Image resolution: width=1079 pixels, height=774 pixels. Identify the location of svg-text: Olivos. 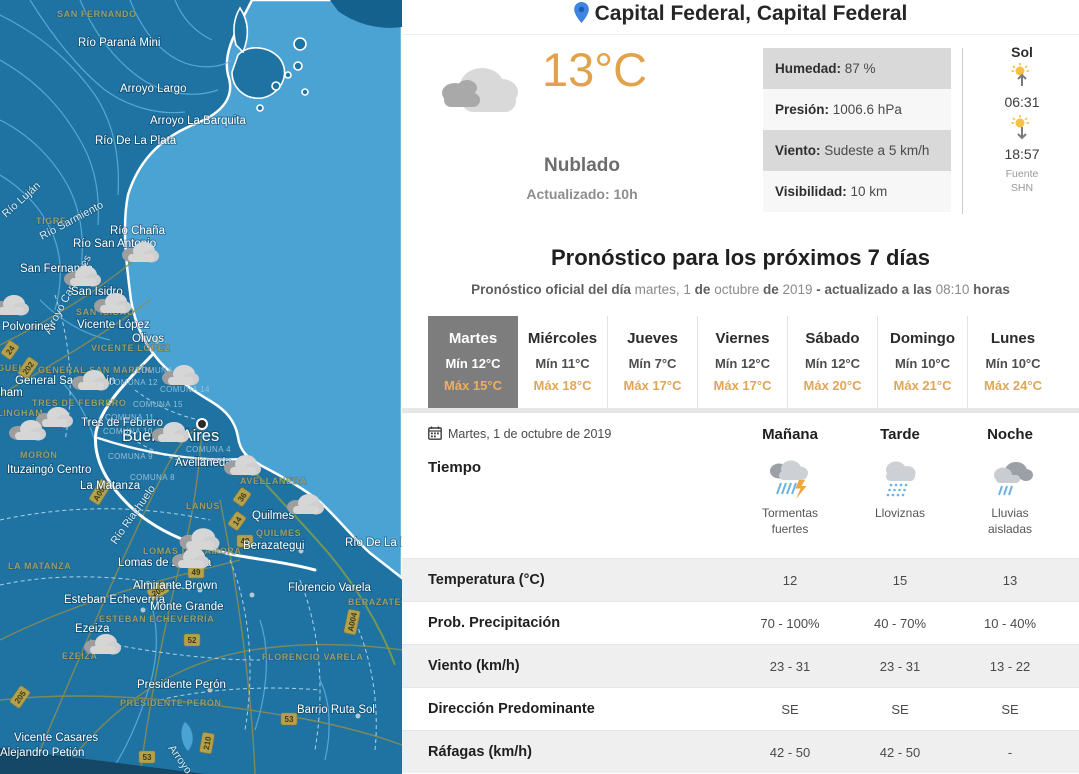
(148, 339).